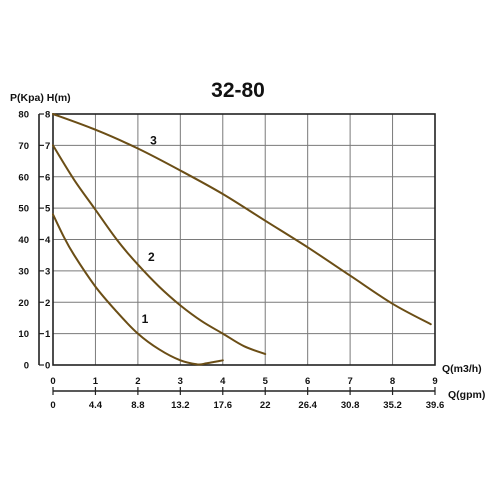 Image resolution: width=500 pixels, height=500 pixels. I want to click on x-tick-label: 2, so click(137, 381).